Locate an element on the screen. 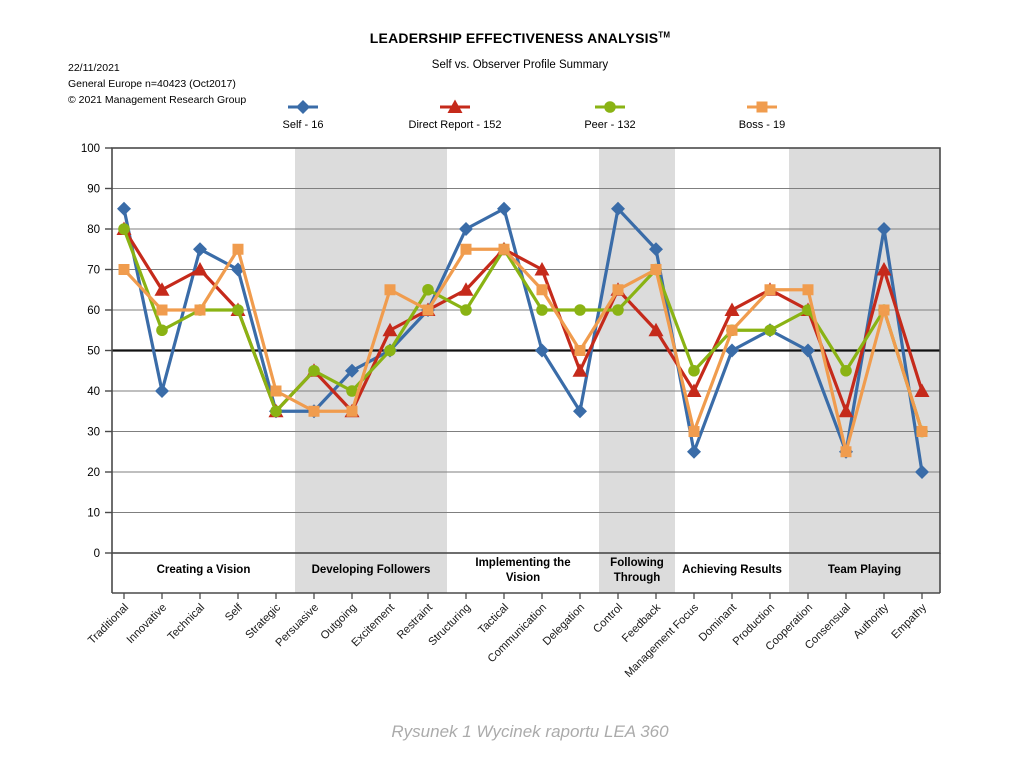 This screenshot has width=1023, height=762. legend-label-boss: Boss - 19 is located at coordinates (762, 125).